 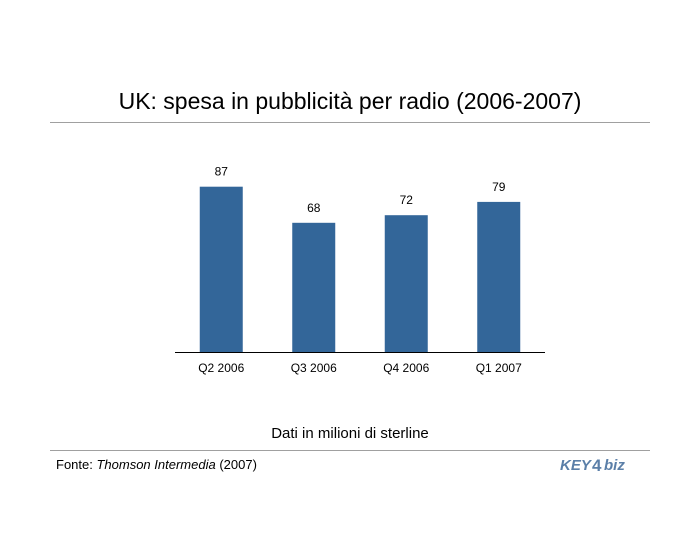 What do you see at coordinates (360, 368) in the screenshot?
I see `tick-labels-layer: Q2 2006 Q3 2006 Q4 2006 Q1 2007` at bounding box center [360, 368].